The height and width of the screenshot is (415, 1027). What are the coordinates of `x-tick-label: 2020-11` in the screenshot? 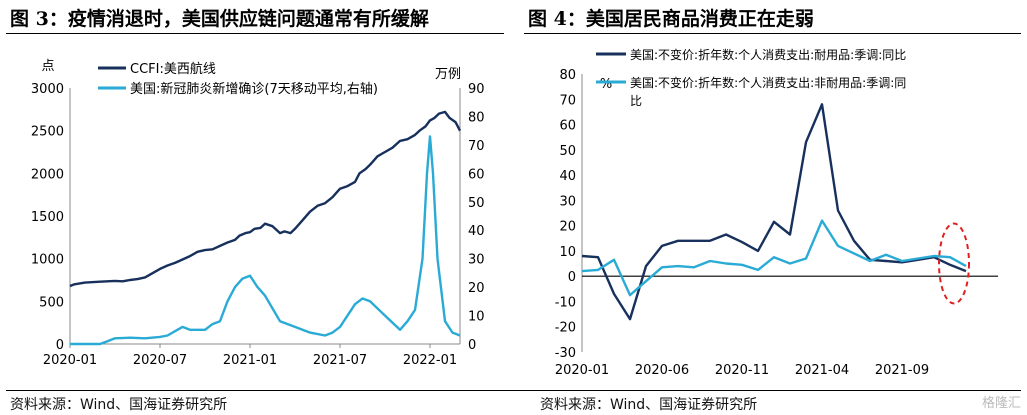 It's located at (742, 370).